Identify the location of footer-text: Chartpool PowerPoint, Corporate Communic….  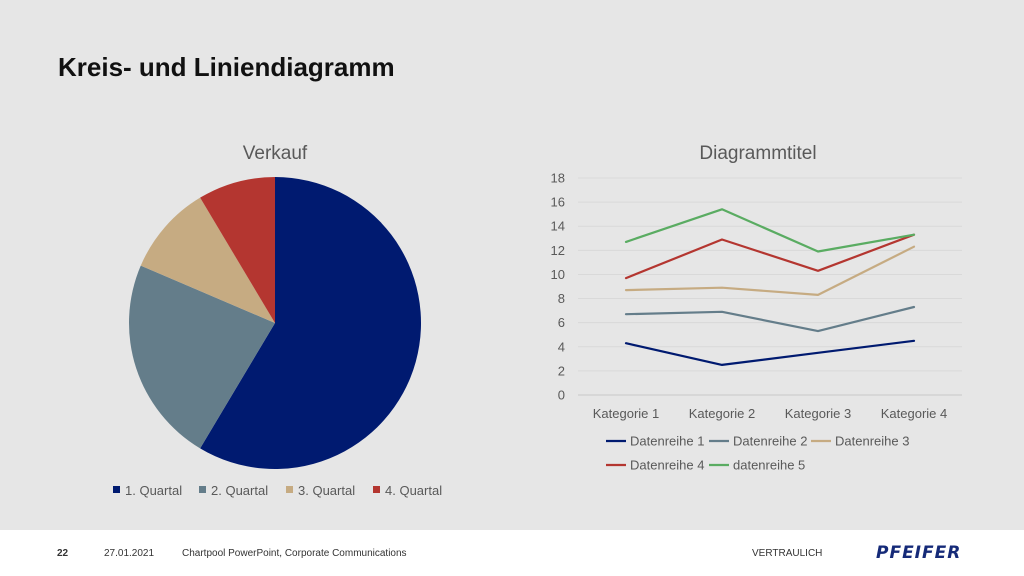
(294, 553).